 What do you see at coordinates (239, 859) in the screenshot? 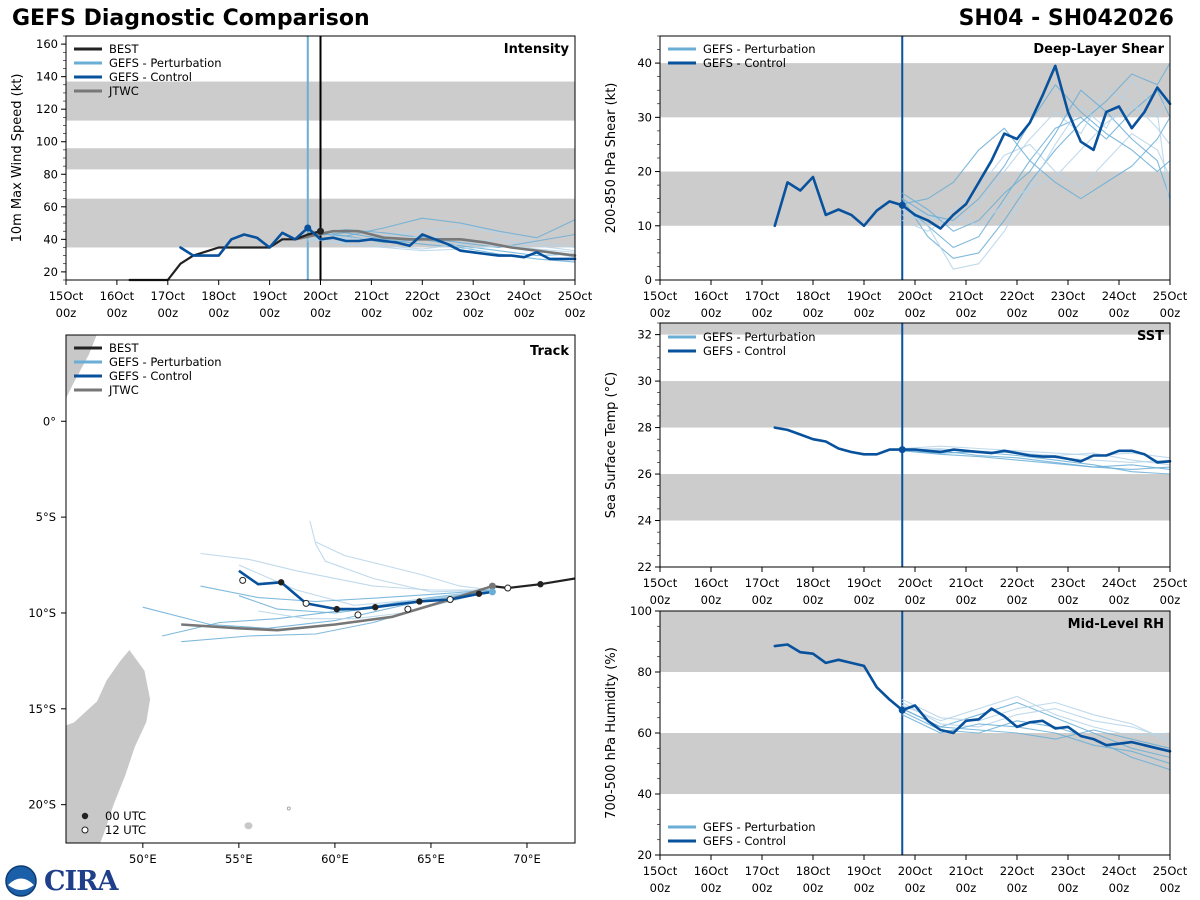
I see `lon-tick-label: 55°E` at bounding box center [239, 859].